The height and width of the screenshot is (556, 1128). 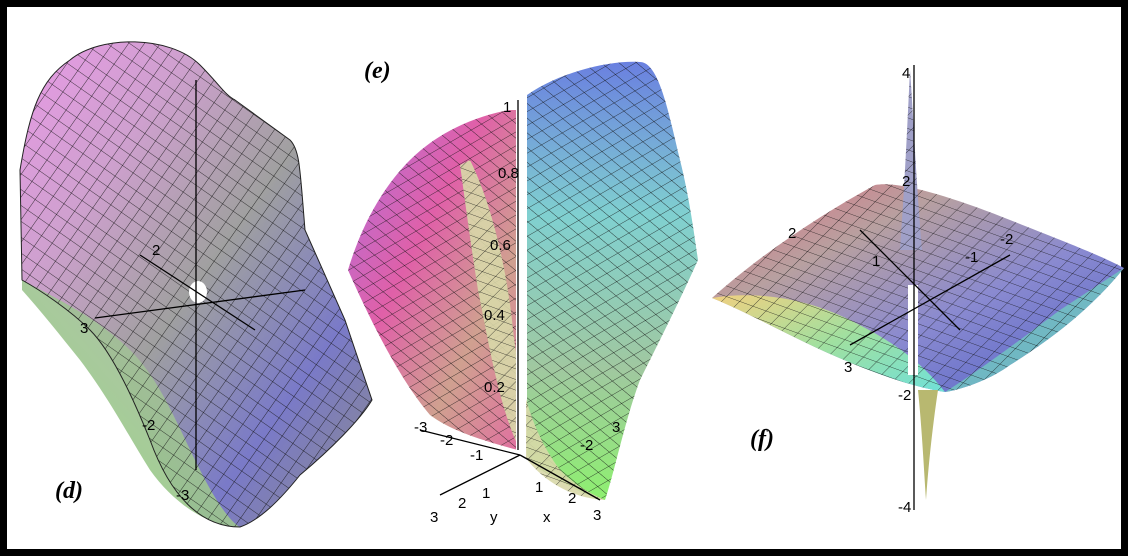 What do you see at coordinates (876, 261) in the screenshot?
I see `panel-f-tick-1: 1` at bounding box center [876, 261].